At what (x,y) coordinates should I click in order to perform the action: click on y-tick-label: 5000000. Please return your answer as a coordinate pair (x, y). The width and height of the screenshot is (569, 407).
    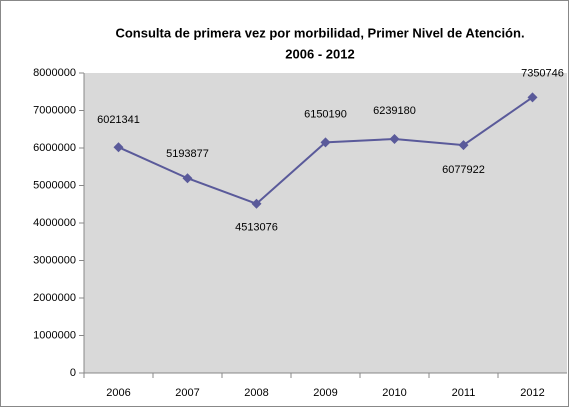
    Looking at the image, I should click on (54, 185).